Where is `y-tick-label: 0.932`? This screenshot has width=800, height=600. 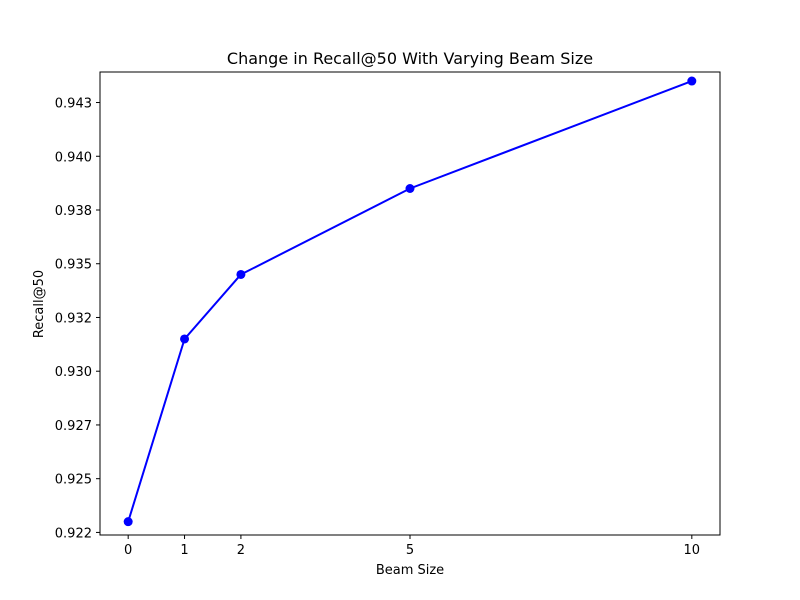 y-tick-label: 0.932 is located at coordinates (73, 318).